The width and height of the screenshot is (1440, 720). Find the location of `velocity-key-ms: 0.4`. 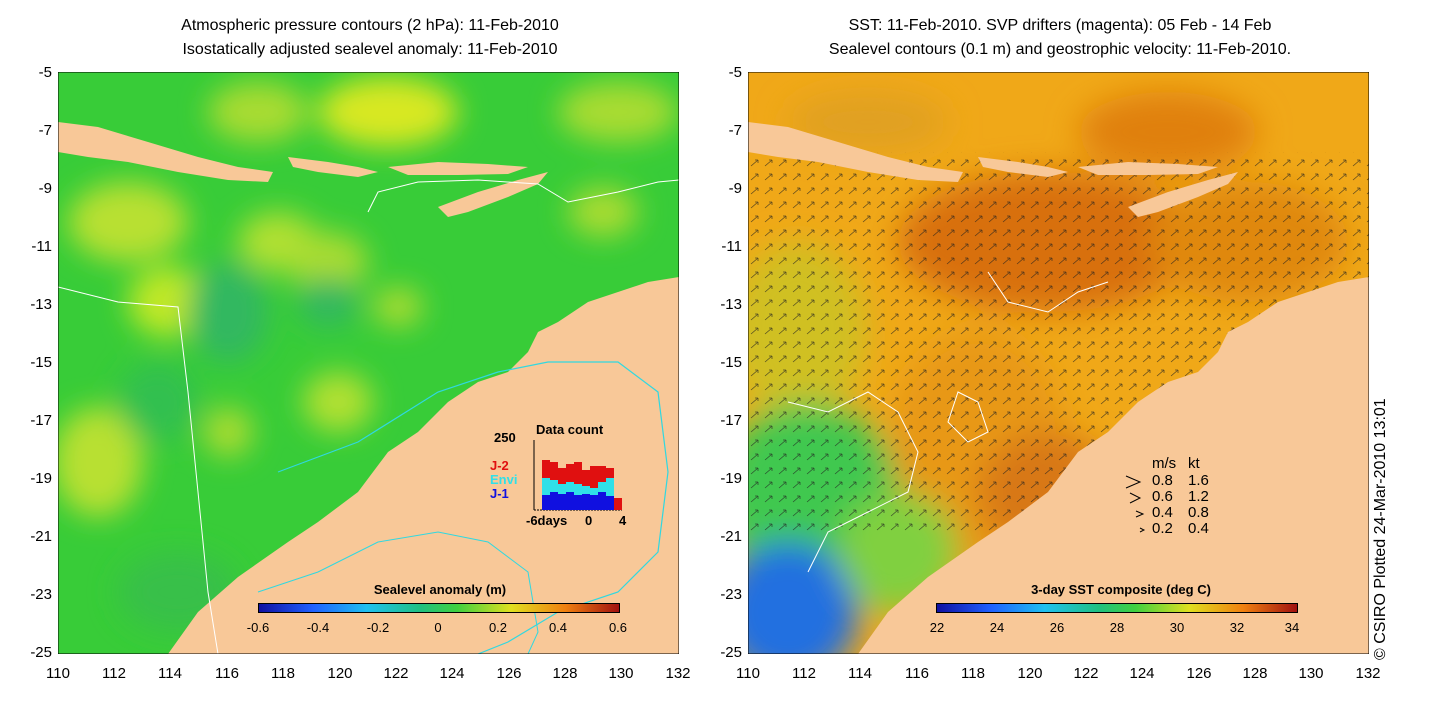

velocity-key-ms: 0.4 is located at coordinates (1162, 512).